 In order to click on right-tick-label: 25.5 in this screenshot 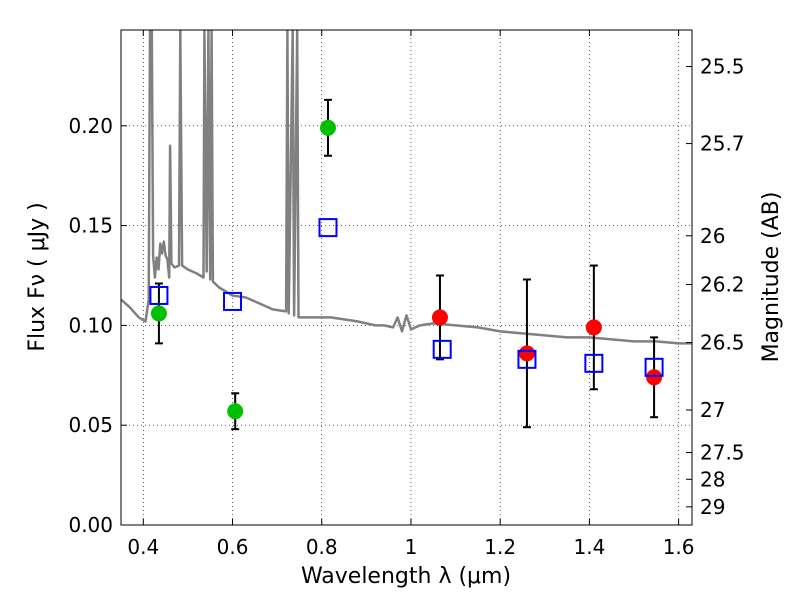, I will do `click(722, 67)`.